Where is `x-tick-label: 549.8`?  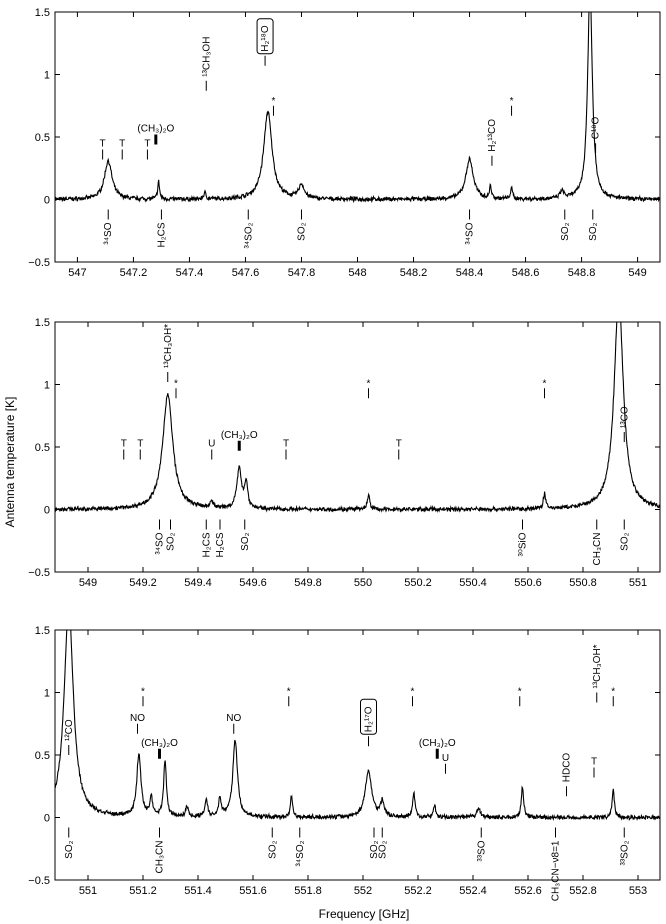 x-tick-label: 549.8 is located at coordinates (308, 583).